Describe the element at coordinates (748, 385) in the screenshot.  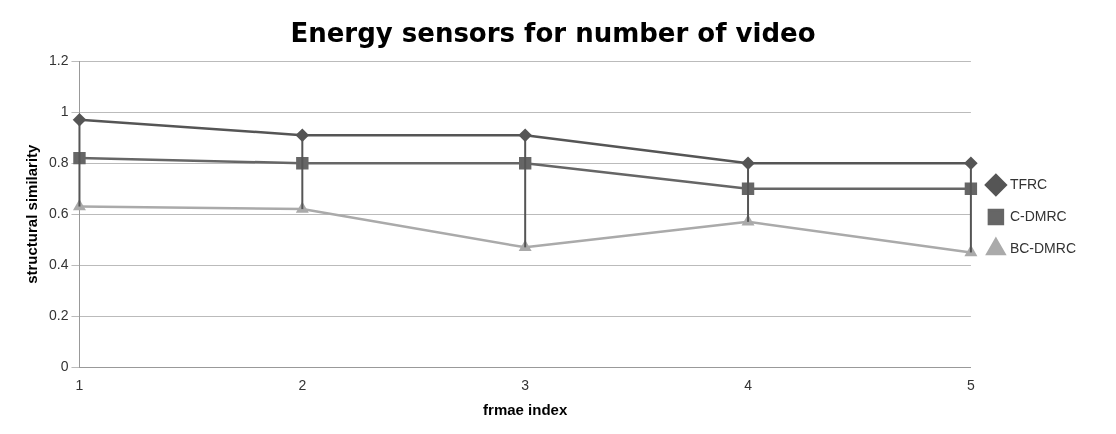
I see `x-tick-label: 4` at that location.